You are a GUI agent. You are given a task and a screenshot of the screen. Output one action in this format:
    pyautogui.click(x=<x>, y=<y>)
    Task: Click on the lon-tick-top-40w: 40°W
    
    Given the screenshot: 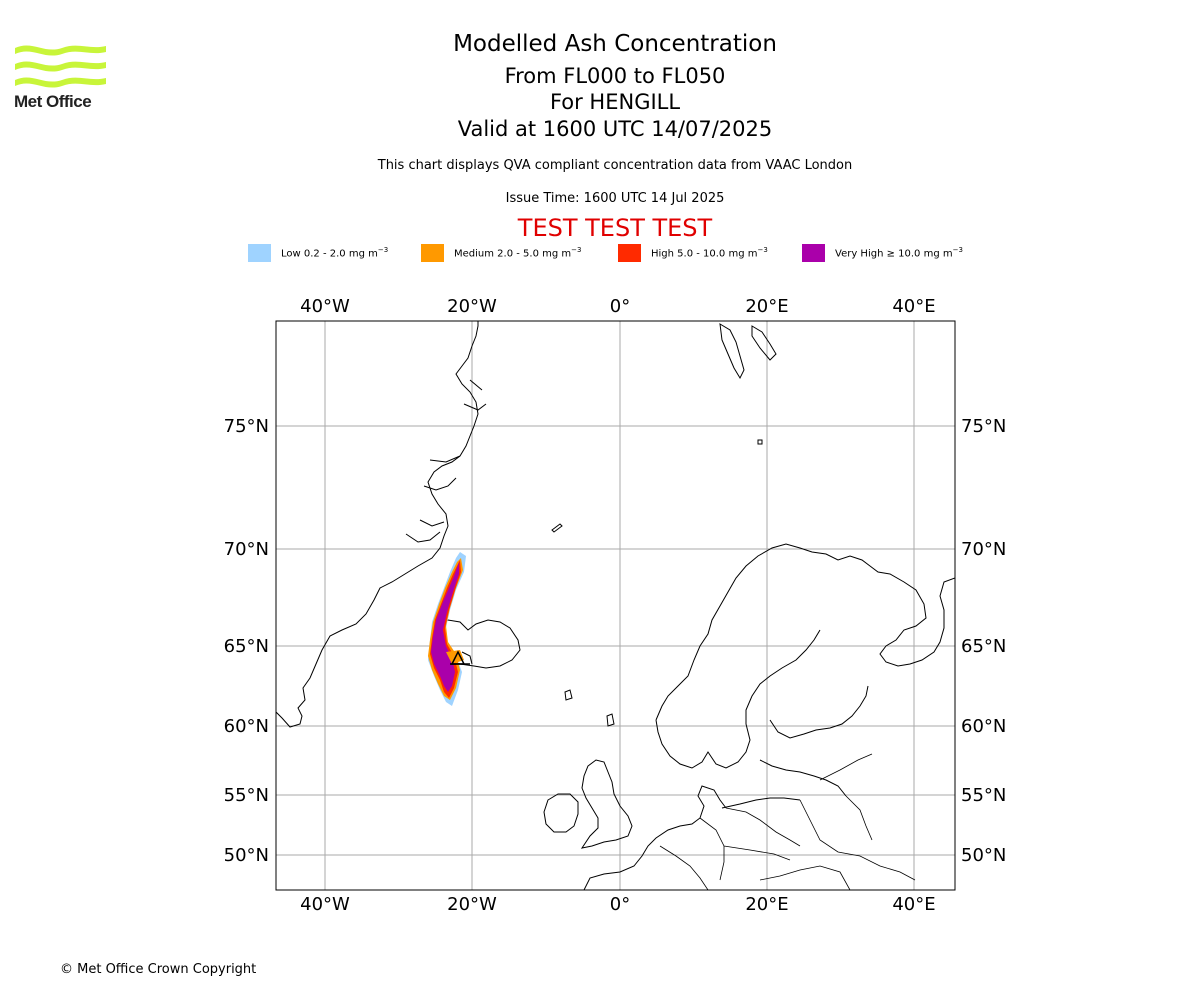 What is the action you would take?
    pyautogui.click(x=325, y=306)
    